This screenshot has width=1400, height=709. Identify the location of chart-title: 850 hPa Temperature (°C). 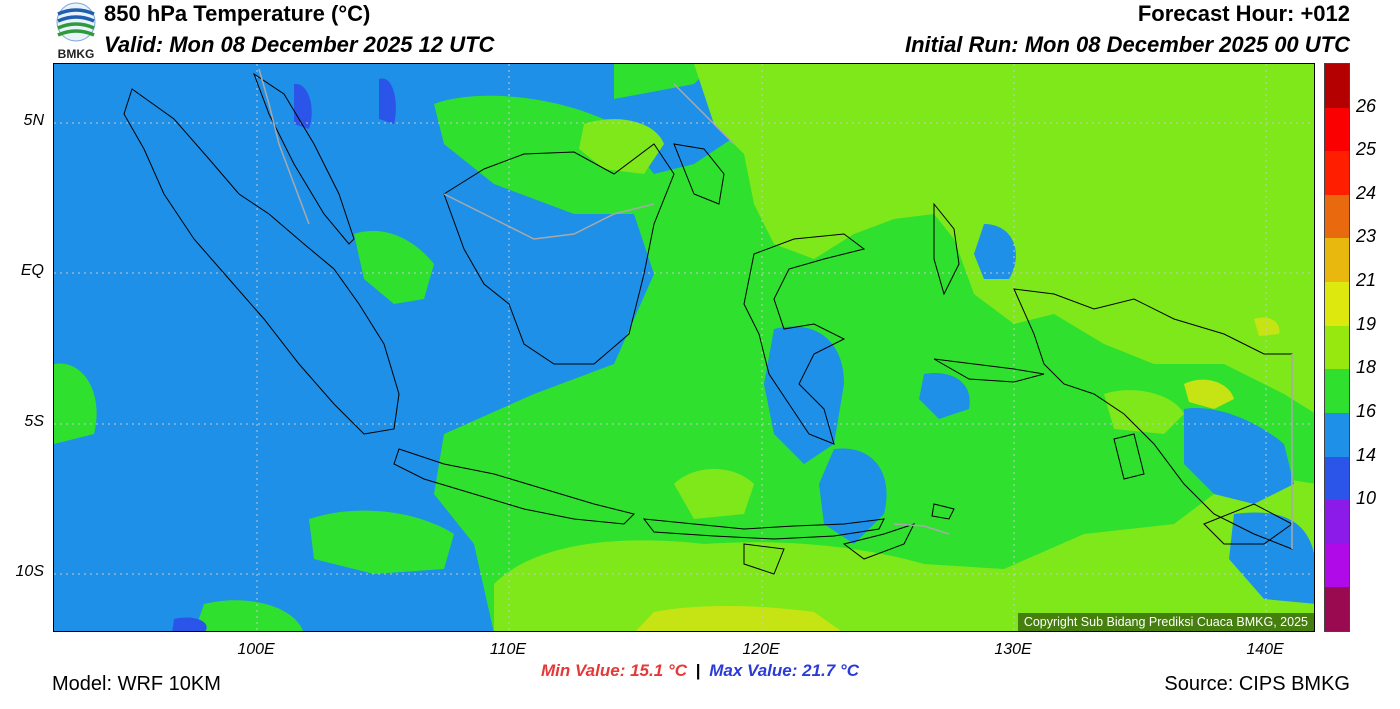
(237, 13).